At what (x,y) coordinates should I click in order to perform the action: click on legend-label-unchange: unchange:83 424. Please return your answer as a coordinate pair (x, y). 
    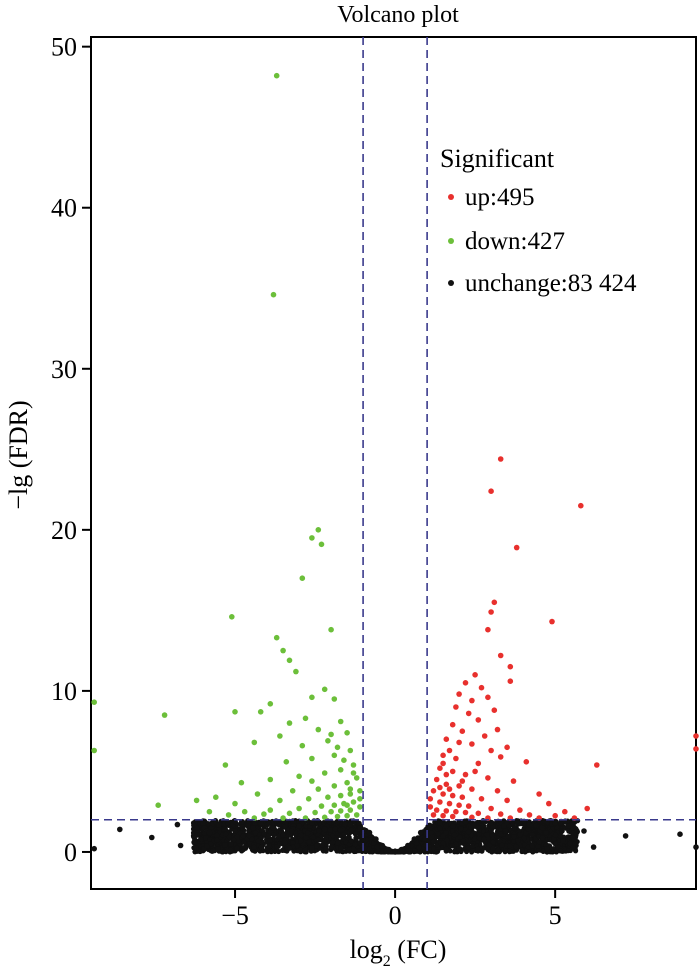
    Looking at the image, I should click on (551, 283).